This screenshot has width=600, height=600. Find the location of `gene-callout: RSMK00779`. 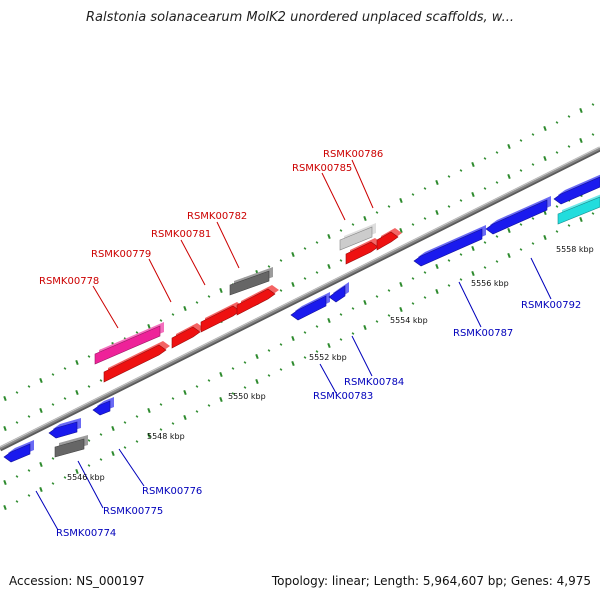

gene-callout: RSMK00779 is located at coordinates (131, 276).